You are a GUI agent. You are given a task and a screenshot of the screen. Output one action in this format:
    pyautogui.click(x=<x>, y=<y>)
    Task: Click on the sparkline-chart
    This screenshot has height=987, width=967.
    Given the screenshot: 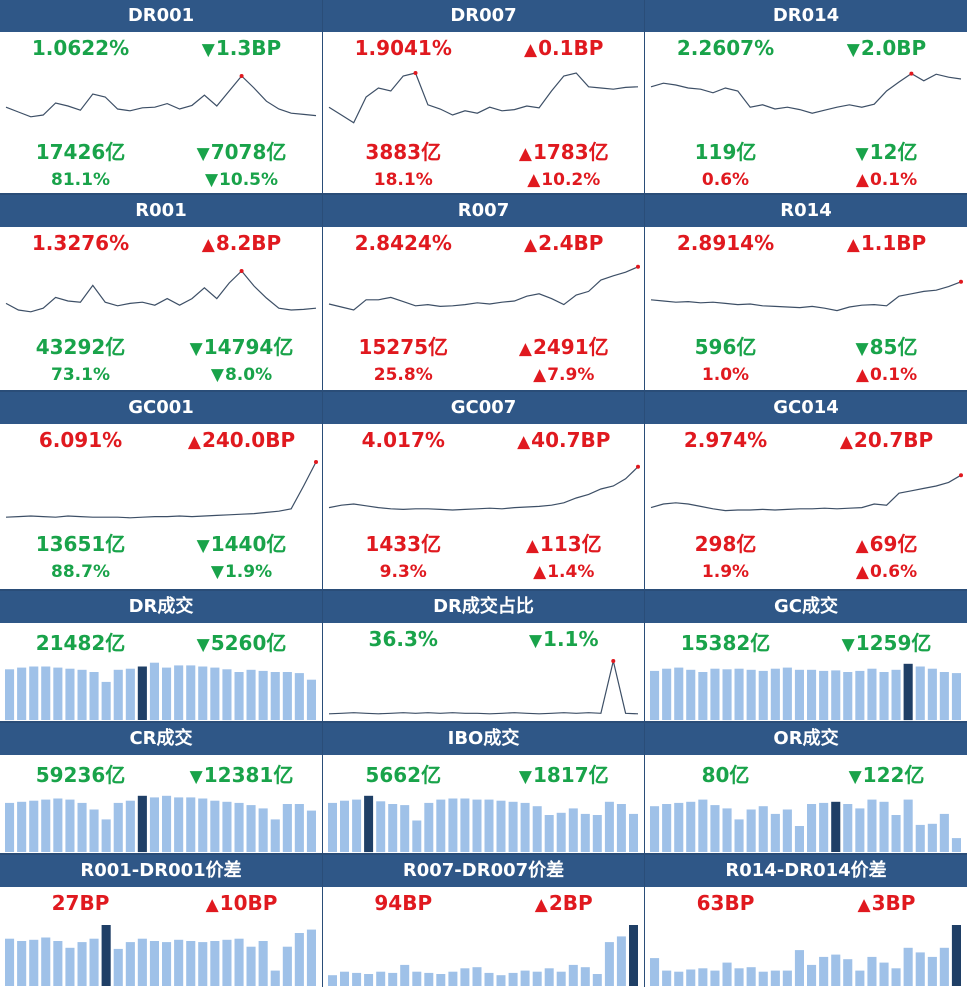 What is the action you would take?
    pyautogui.click(x=483, y=97)
    